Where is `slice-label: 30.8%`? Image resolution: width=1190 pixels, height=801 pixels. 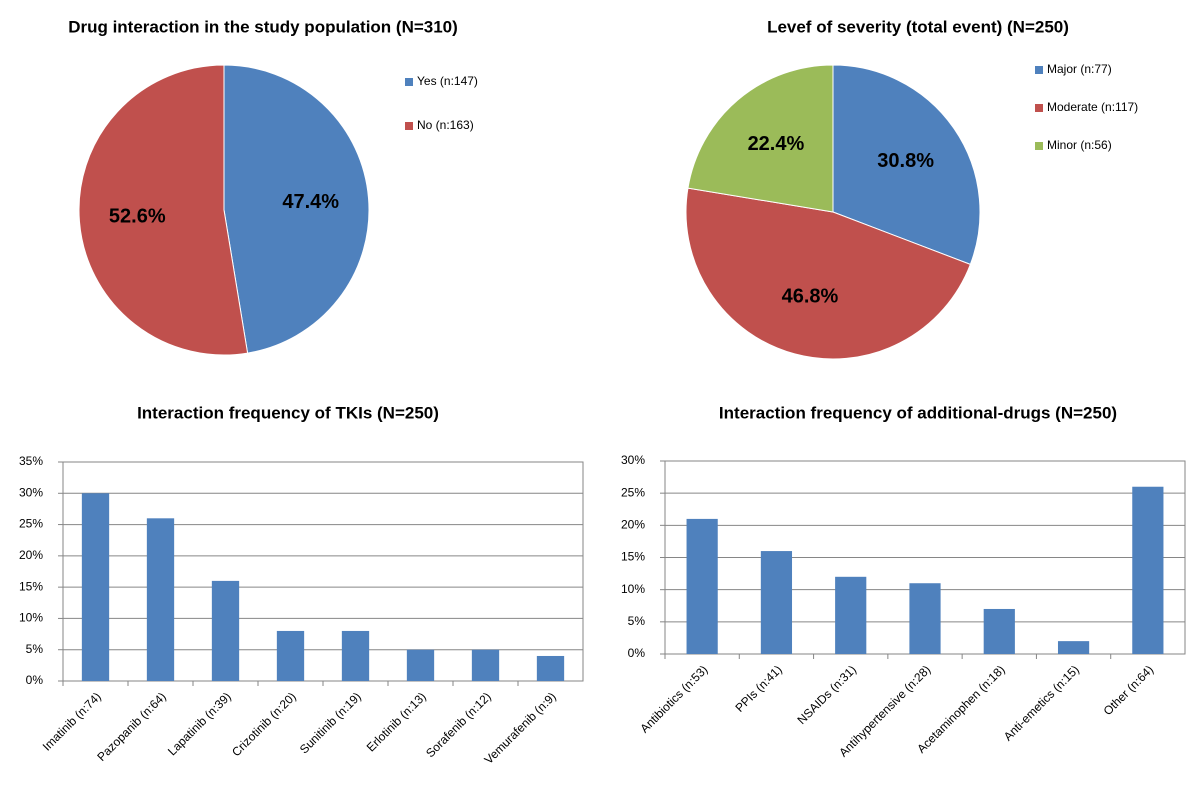 slice-label: 30.8% is located at coordinates (905, 161).